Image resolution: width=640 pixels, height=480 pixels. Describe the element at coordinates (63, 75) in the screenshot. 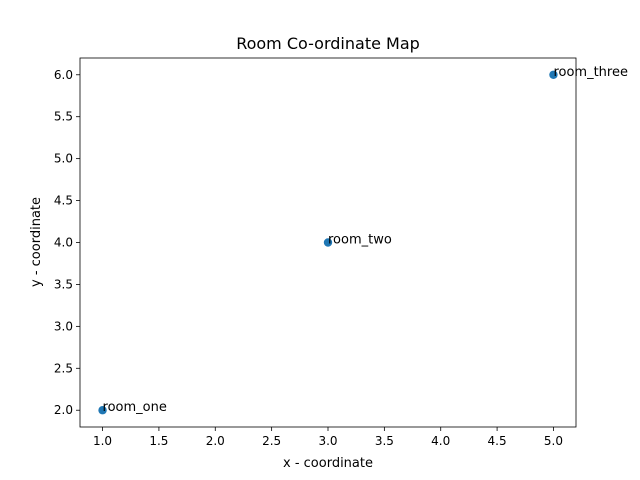

I see `y-tick-label: 6.0` at that location.